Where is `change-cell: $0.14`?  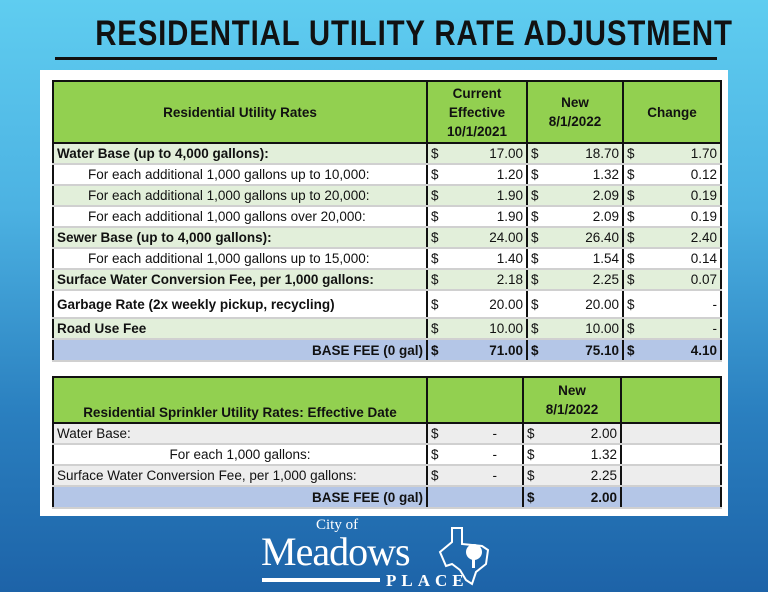 change-cell: $0.14 is located at coordinates (672, 259).